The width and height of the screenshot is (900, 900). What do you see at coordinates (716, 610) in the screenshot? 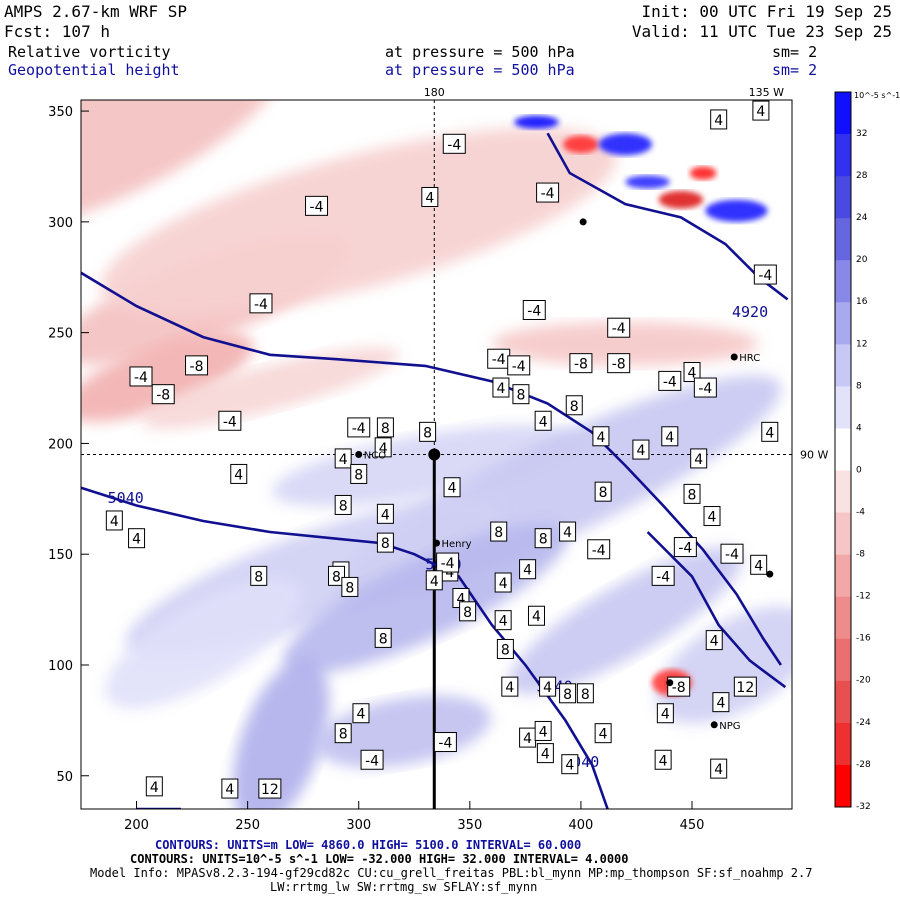
I see `height-contour-line` at bounding box center [716, 610].